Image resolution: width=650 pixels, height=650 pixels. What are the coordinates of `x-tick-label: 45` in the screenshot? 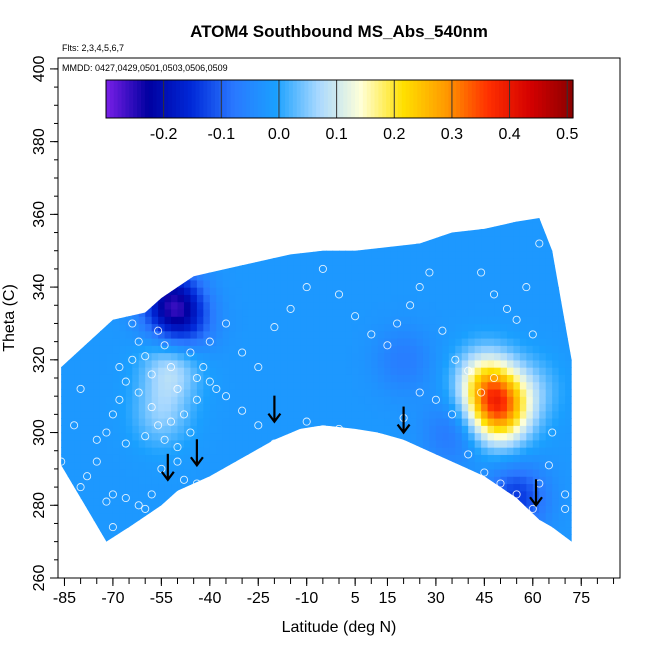 It's located at (484, 598).